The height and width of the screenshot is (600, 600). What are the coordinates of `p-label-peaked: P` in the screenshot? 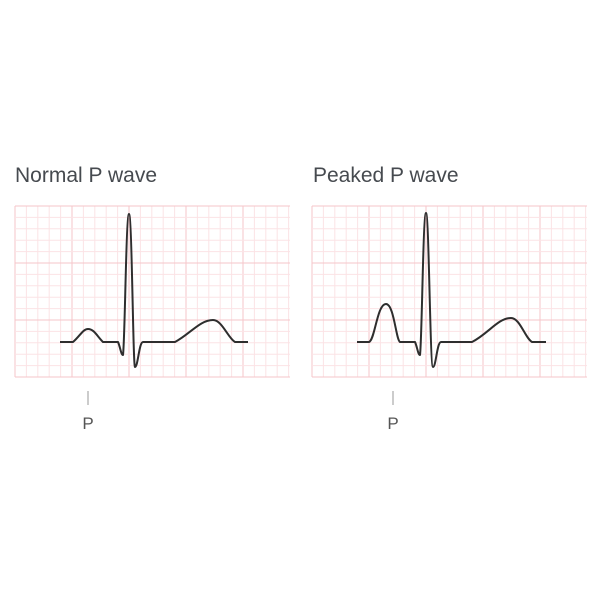 It's located at (393, 423).